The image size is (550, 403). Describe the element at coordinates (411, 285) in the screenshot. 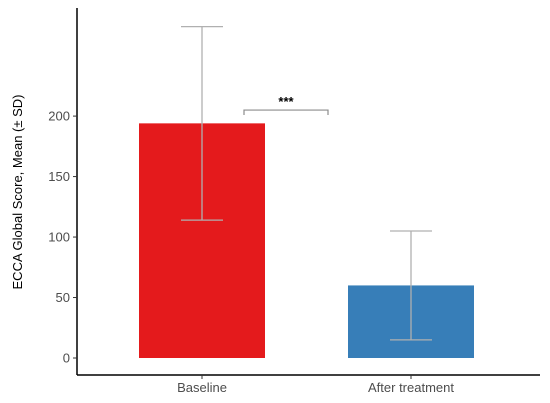

I see `error-bar-after-treatment` at that location.